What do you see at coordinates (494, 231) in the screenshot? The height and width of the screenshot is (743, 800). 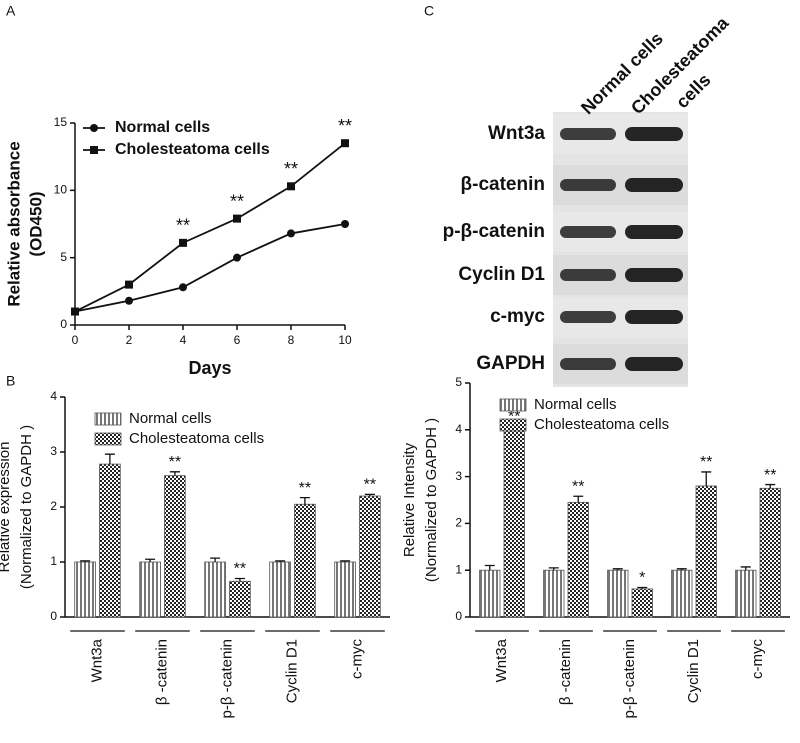 I see `blot-row-label: p-β-catenin` at bounding box center [494, 231].